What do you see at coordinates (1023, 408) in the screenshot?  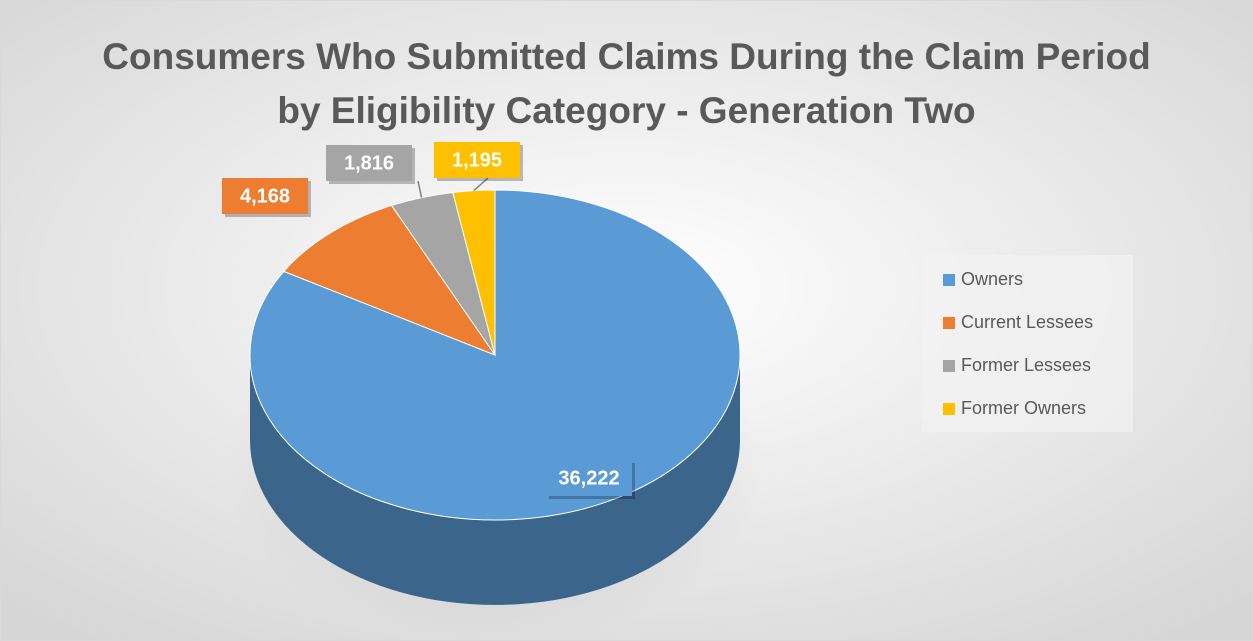 I see `legend-label: Former Owners` at bounding box center [1023, 408].